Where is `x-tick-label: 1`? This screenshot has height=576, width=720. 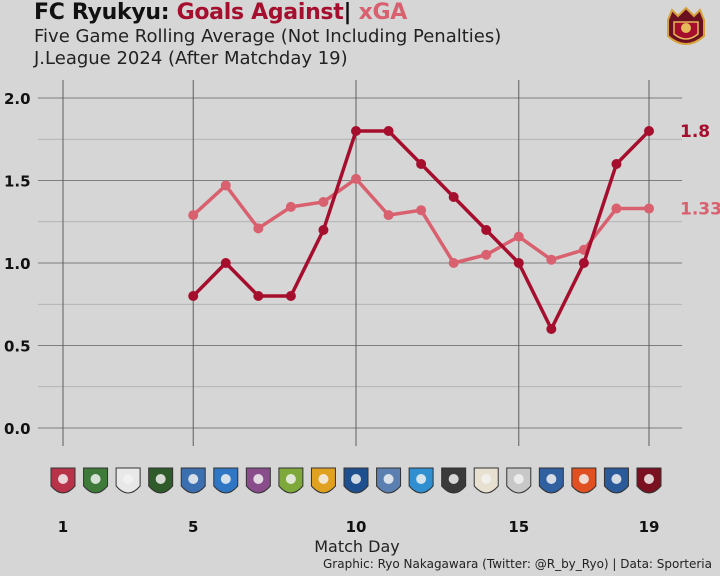
x-tick-label: 1 is located at coordinates (63, 527).